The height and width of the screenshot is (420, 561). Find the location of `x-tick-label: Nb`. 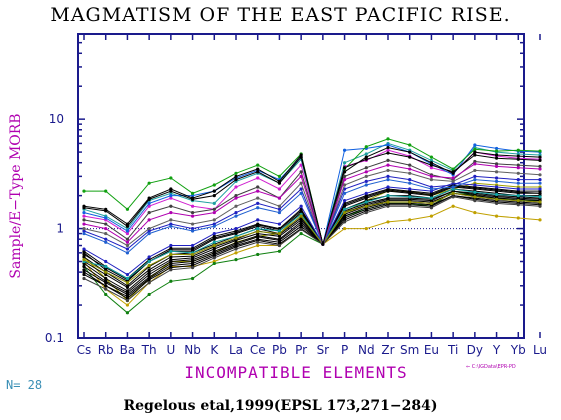

x-tick-label: Nb is located at coordinates (192, 350).